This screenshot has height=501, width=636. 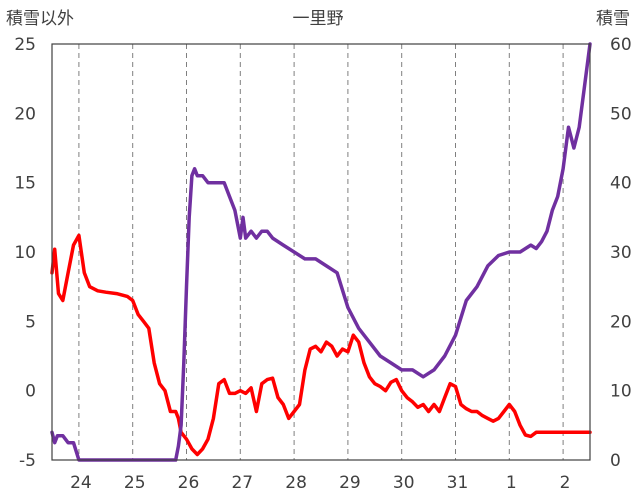 What do you see at coordinates (621, 392) in the screenshot?
I see `y-right-tick-label: 10` at bounding box center [621, 392].